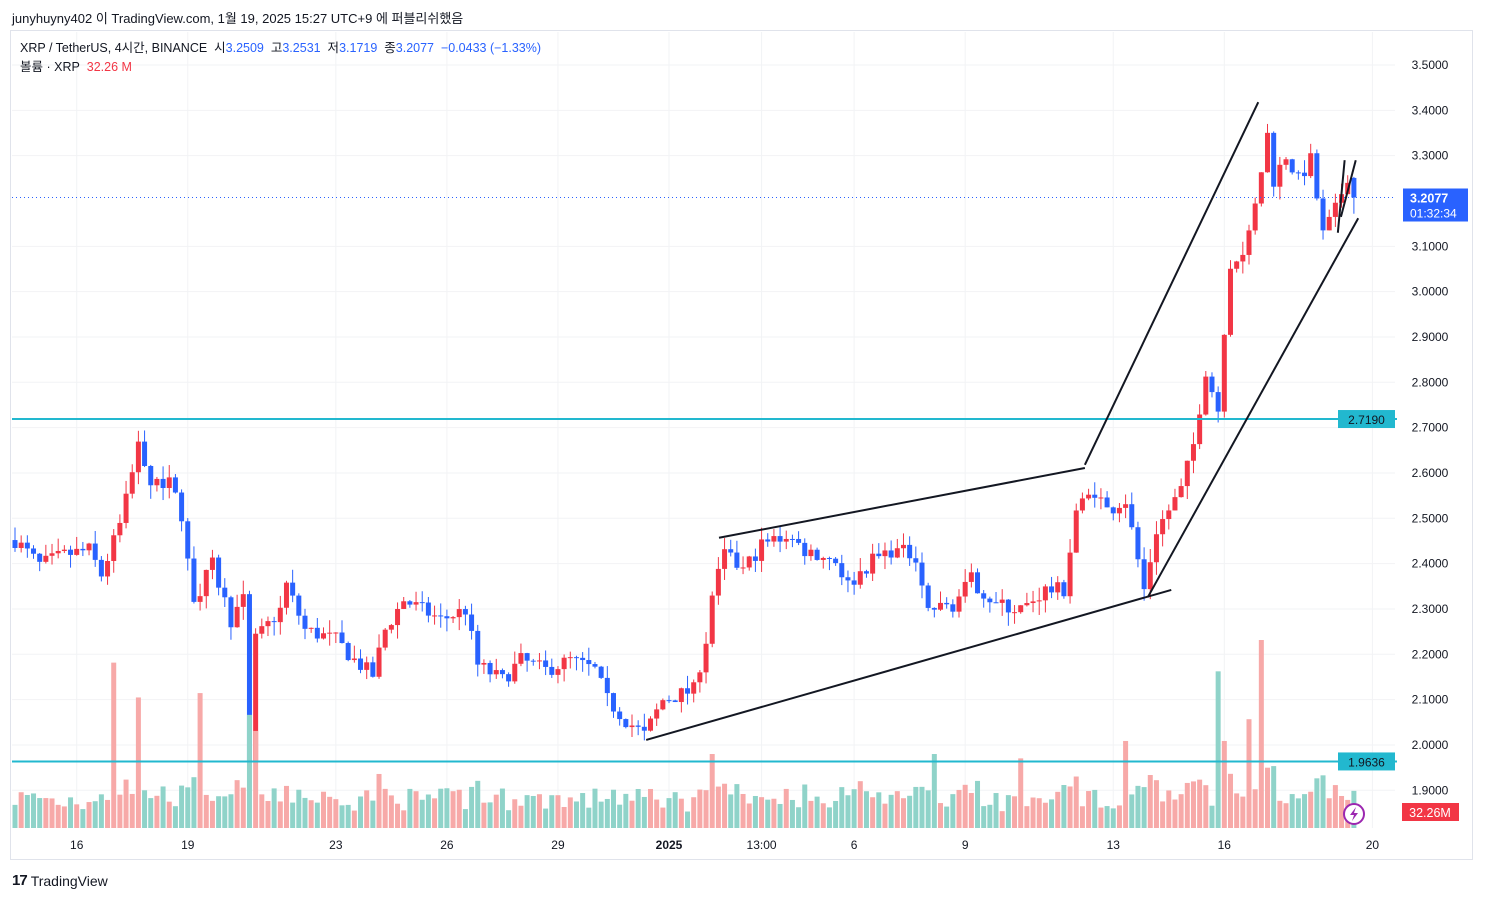  I want to click on trendline, so click(908, 664).